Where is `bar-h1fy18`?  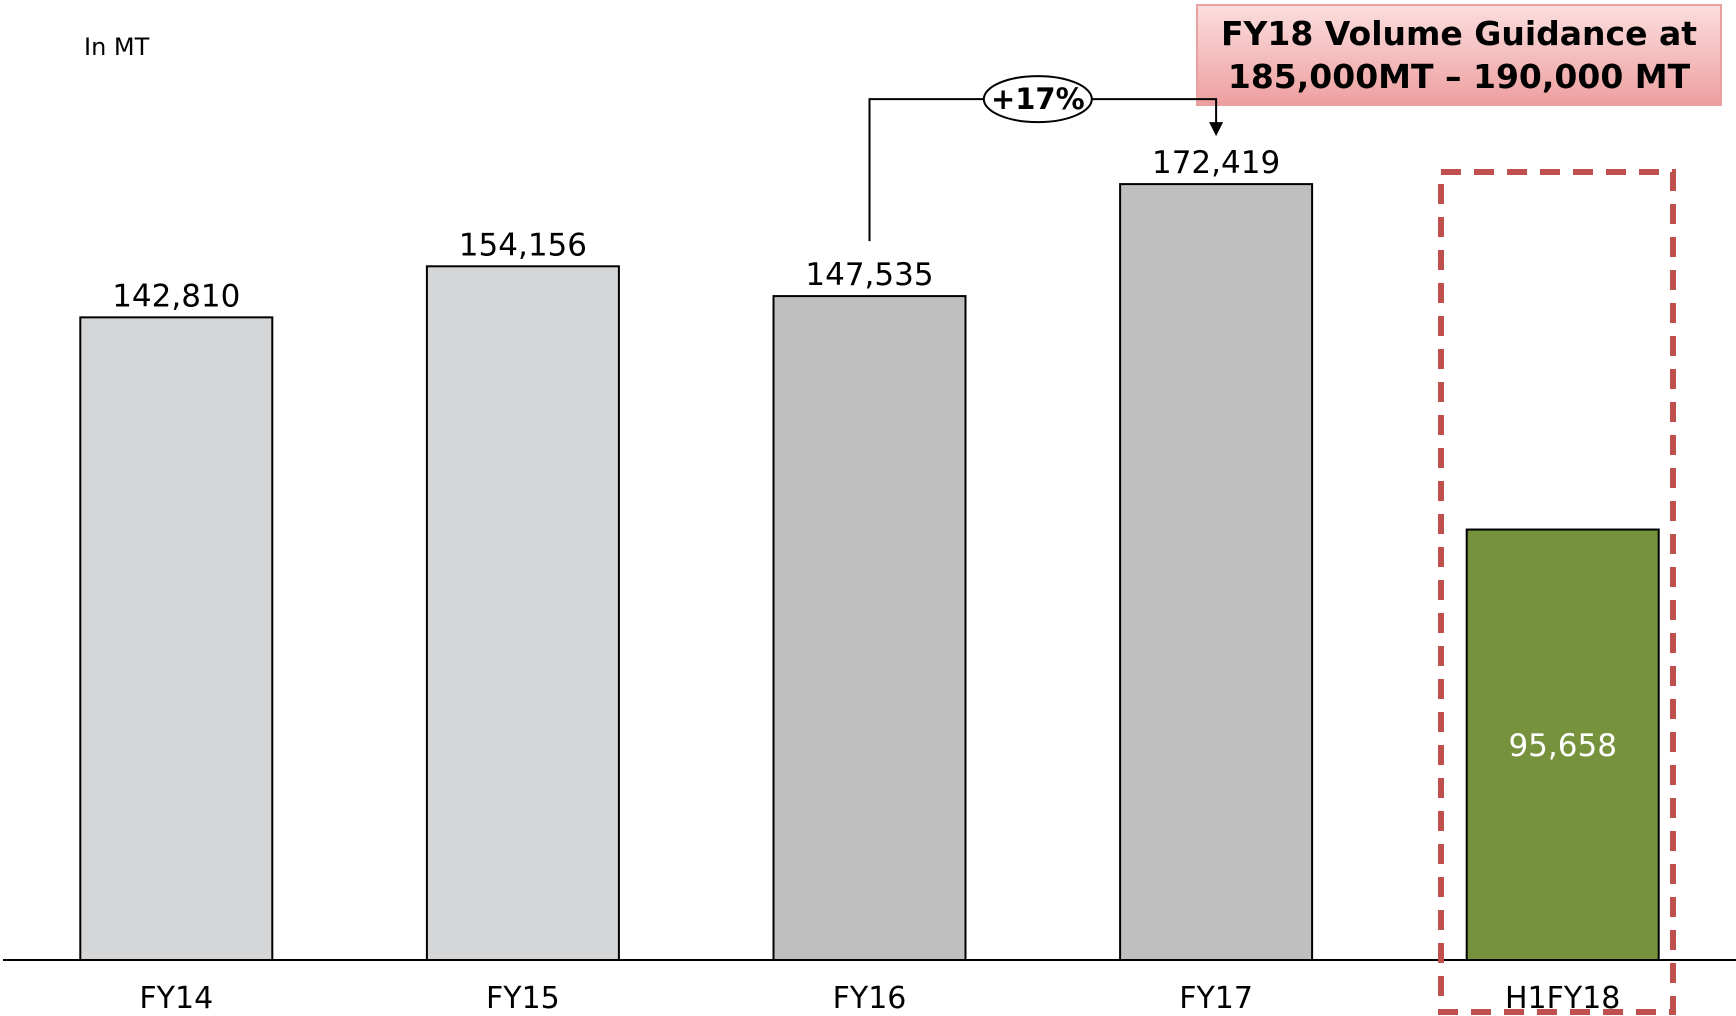 bar-h1fy18 is located at coordinates (1562, 744).